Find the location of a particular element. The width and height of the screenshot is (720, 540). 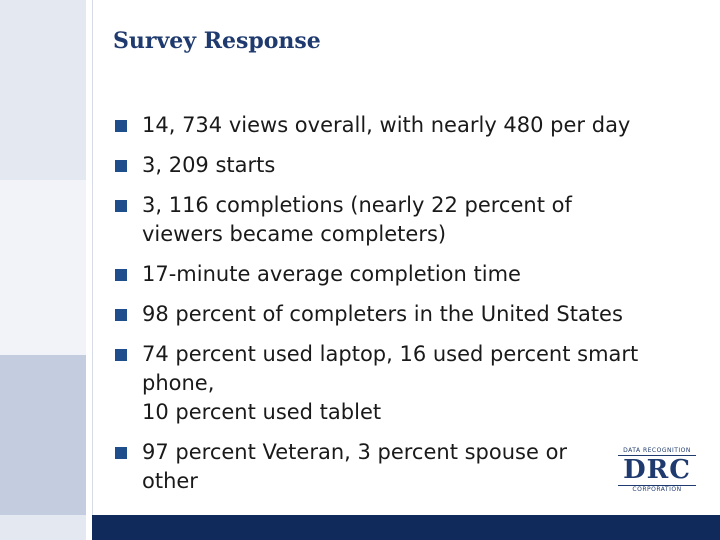

side-block-middle is located at coordinates (43, 267).